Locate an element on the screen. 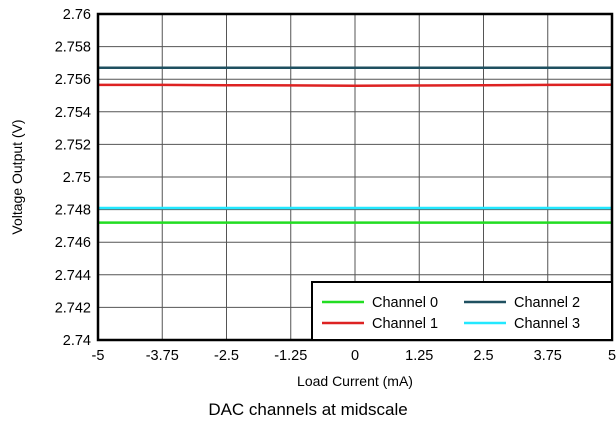 This screenshot has width=616, height=427. x-tick-label: 2.5 is located at coordinates (483, 356).